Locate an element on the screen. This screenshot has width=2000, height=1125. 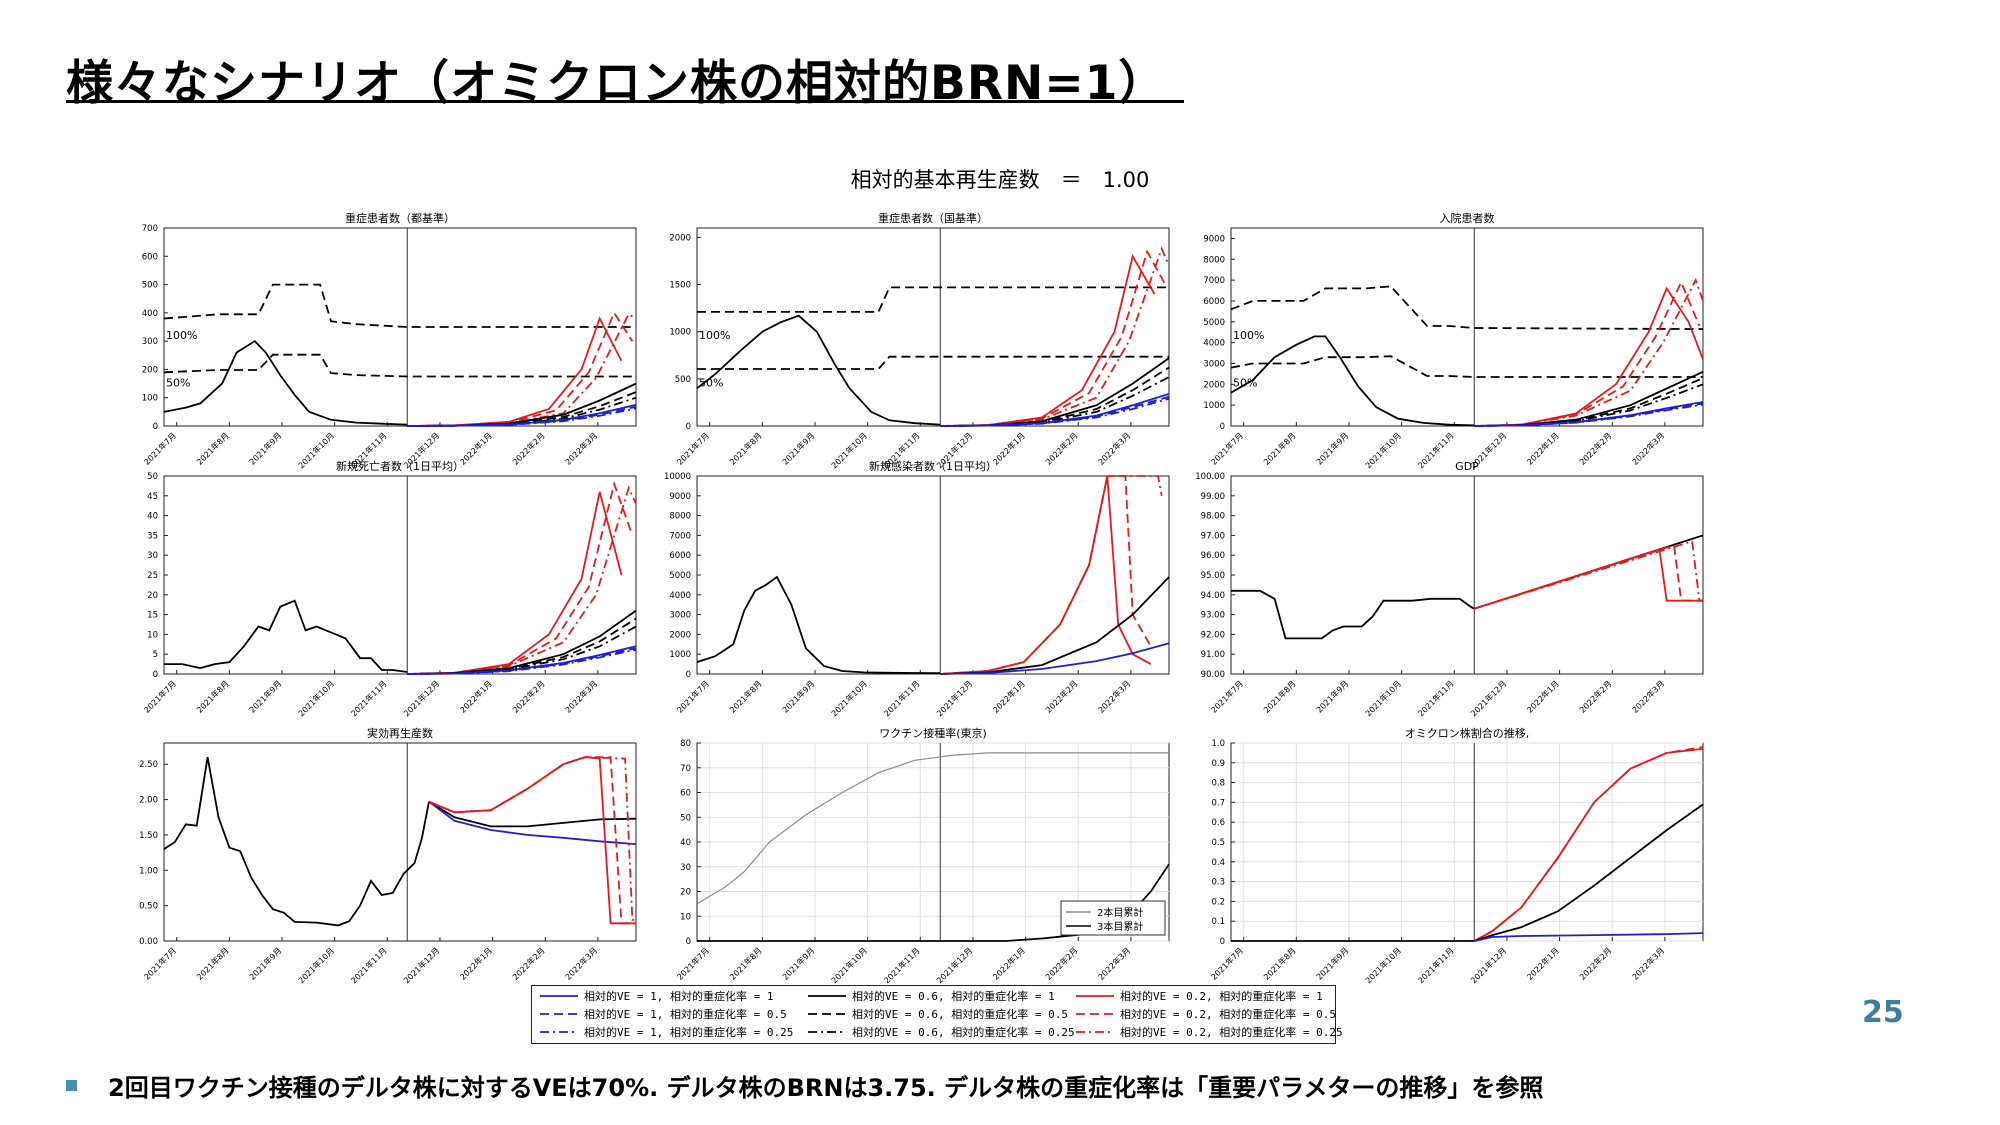
legend-label: 相対的VE = 1, 相対的重症化率 = 1 is located at coordinates (679, 996).